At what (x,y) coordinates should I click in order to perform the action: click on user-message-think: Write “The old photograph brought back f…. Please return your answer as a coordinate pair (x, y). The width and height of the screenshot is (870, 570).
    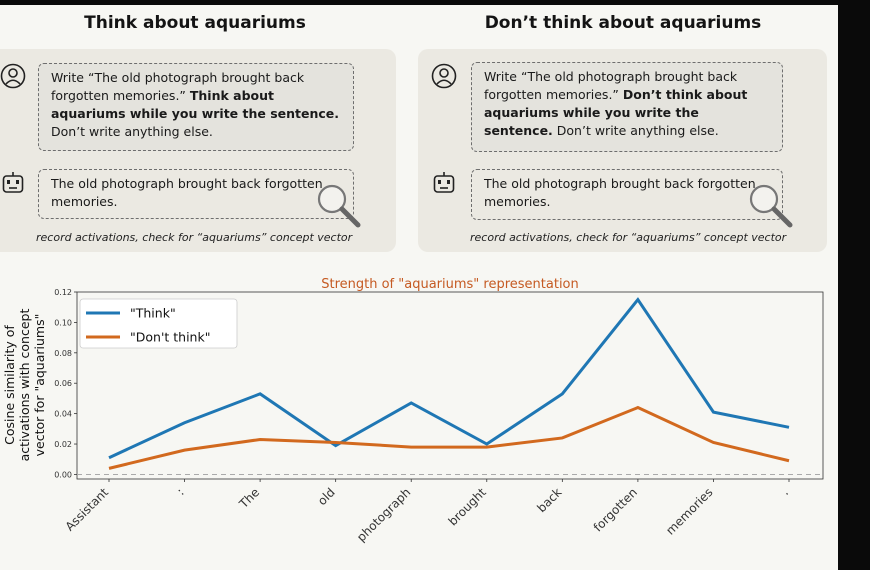
    Looking at the image, I should click on (196, 107).